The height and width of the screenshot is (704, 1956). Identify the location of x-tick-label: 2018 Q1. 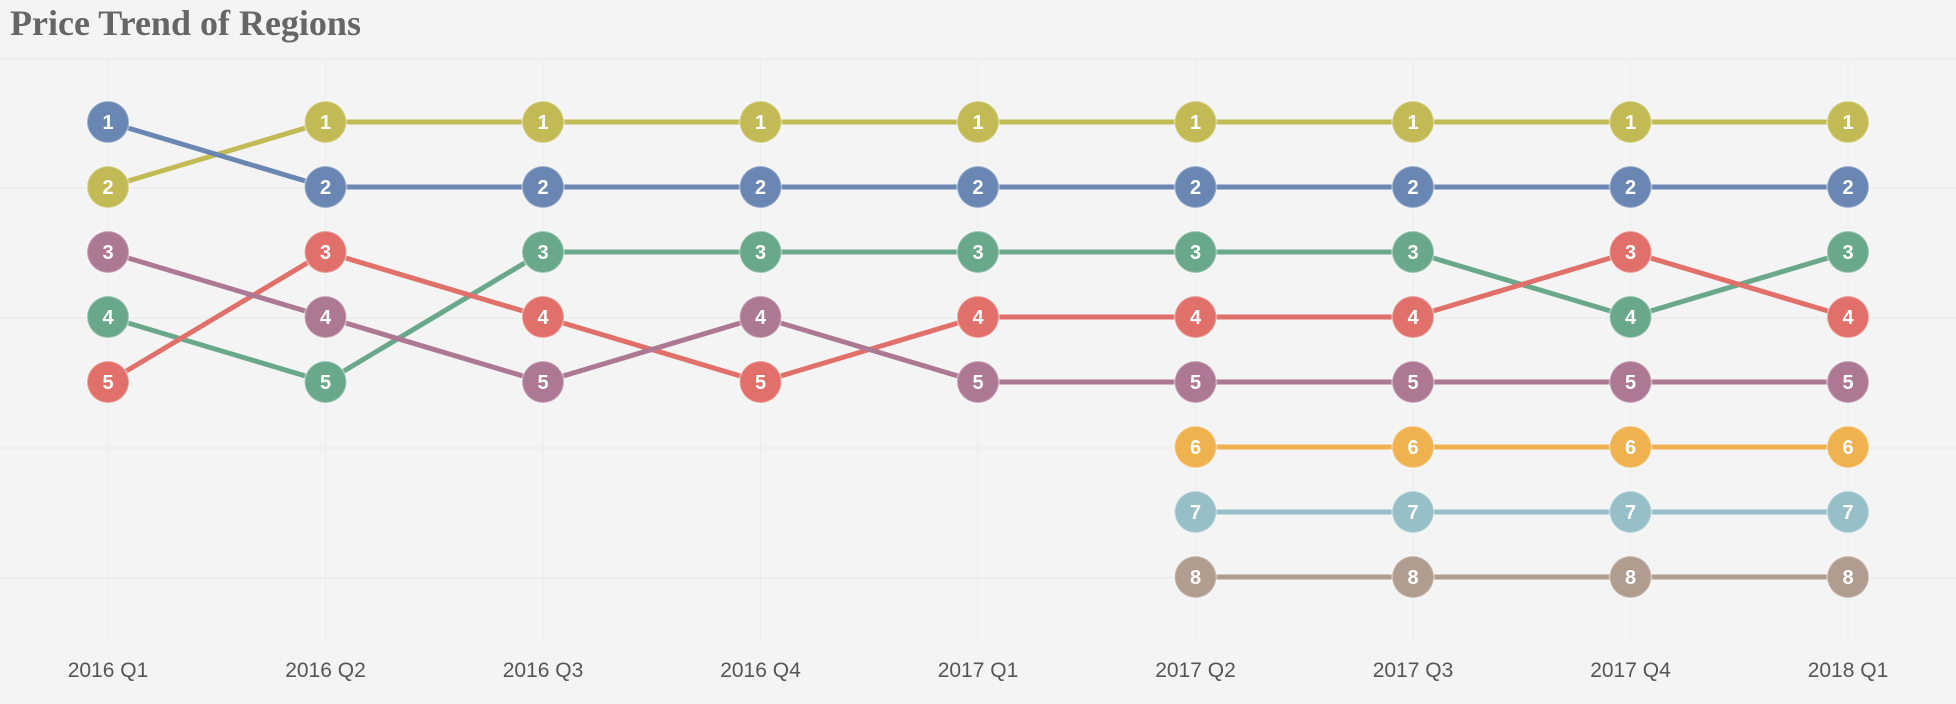
(1848, 670).